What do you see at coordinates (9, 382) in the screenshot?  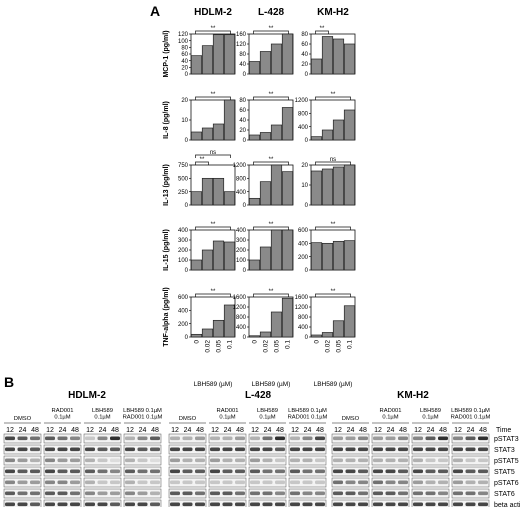 I see `panel-b-label: B` at bounding box center [9, 382].